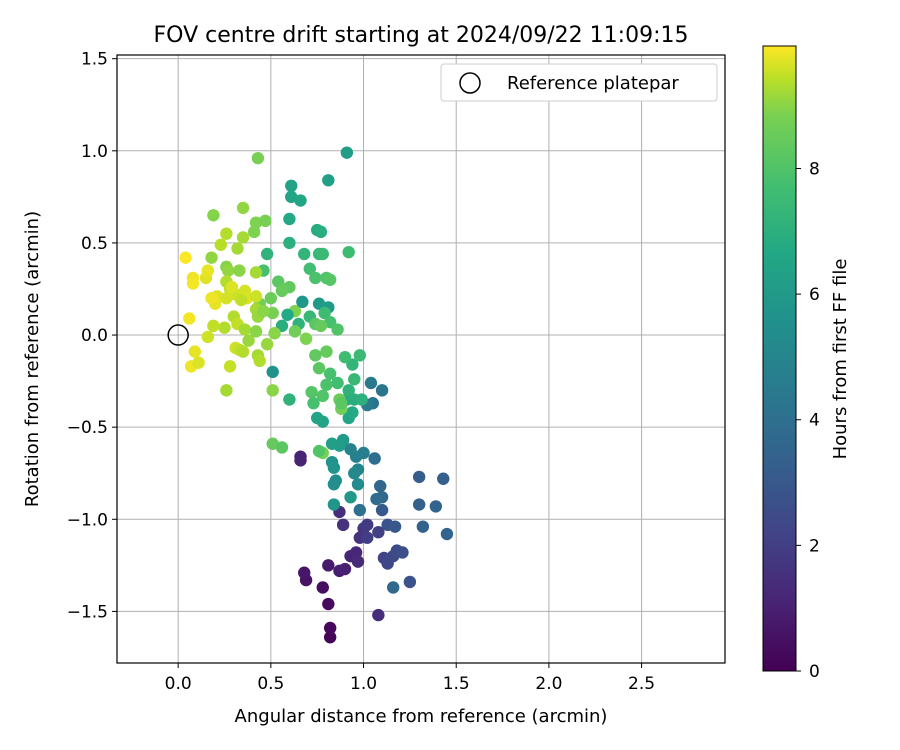 This screenshot has height=750, width=900. I want to click on legend-marker, so click(470, 83).